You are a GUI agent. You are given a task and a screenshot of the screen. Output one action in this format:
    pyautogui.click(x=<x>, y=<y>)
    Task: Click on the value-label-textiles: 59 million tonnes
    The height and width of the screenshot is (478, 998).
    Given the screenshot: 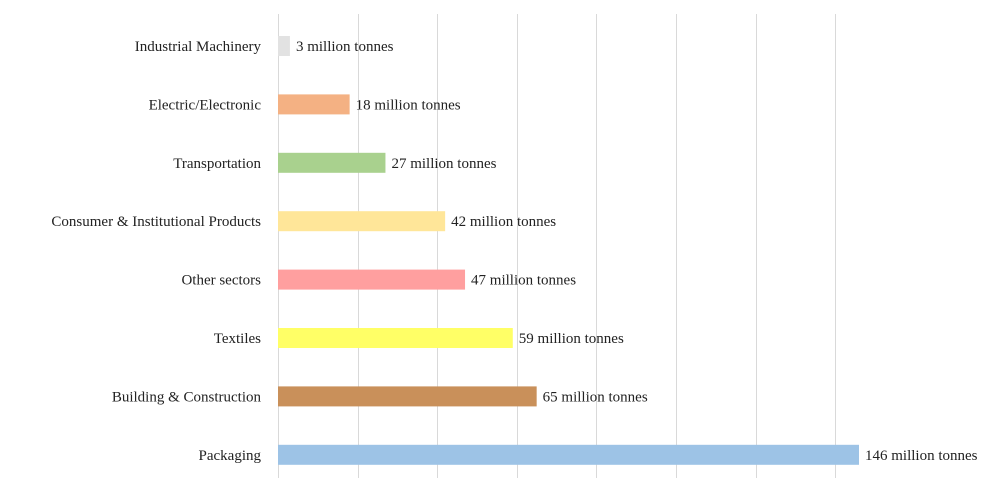 What is the action you would take?
    pyautogui.click(x=571, y=339)
    